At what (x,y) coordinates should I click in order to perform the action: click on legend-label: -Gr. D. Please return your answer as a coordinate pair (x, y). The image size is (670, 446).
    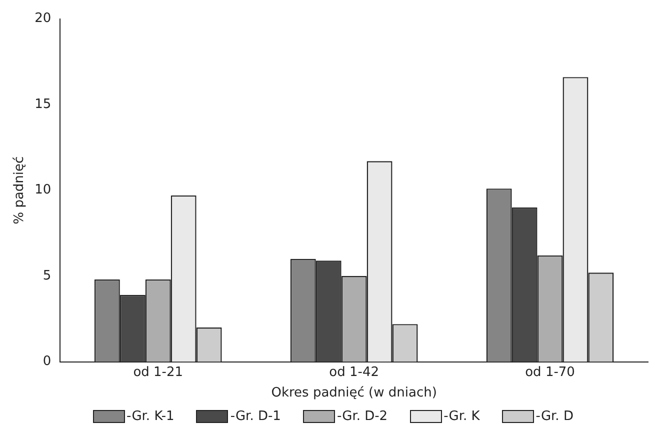
    Looking at the image, I should click on (555, 416).